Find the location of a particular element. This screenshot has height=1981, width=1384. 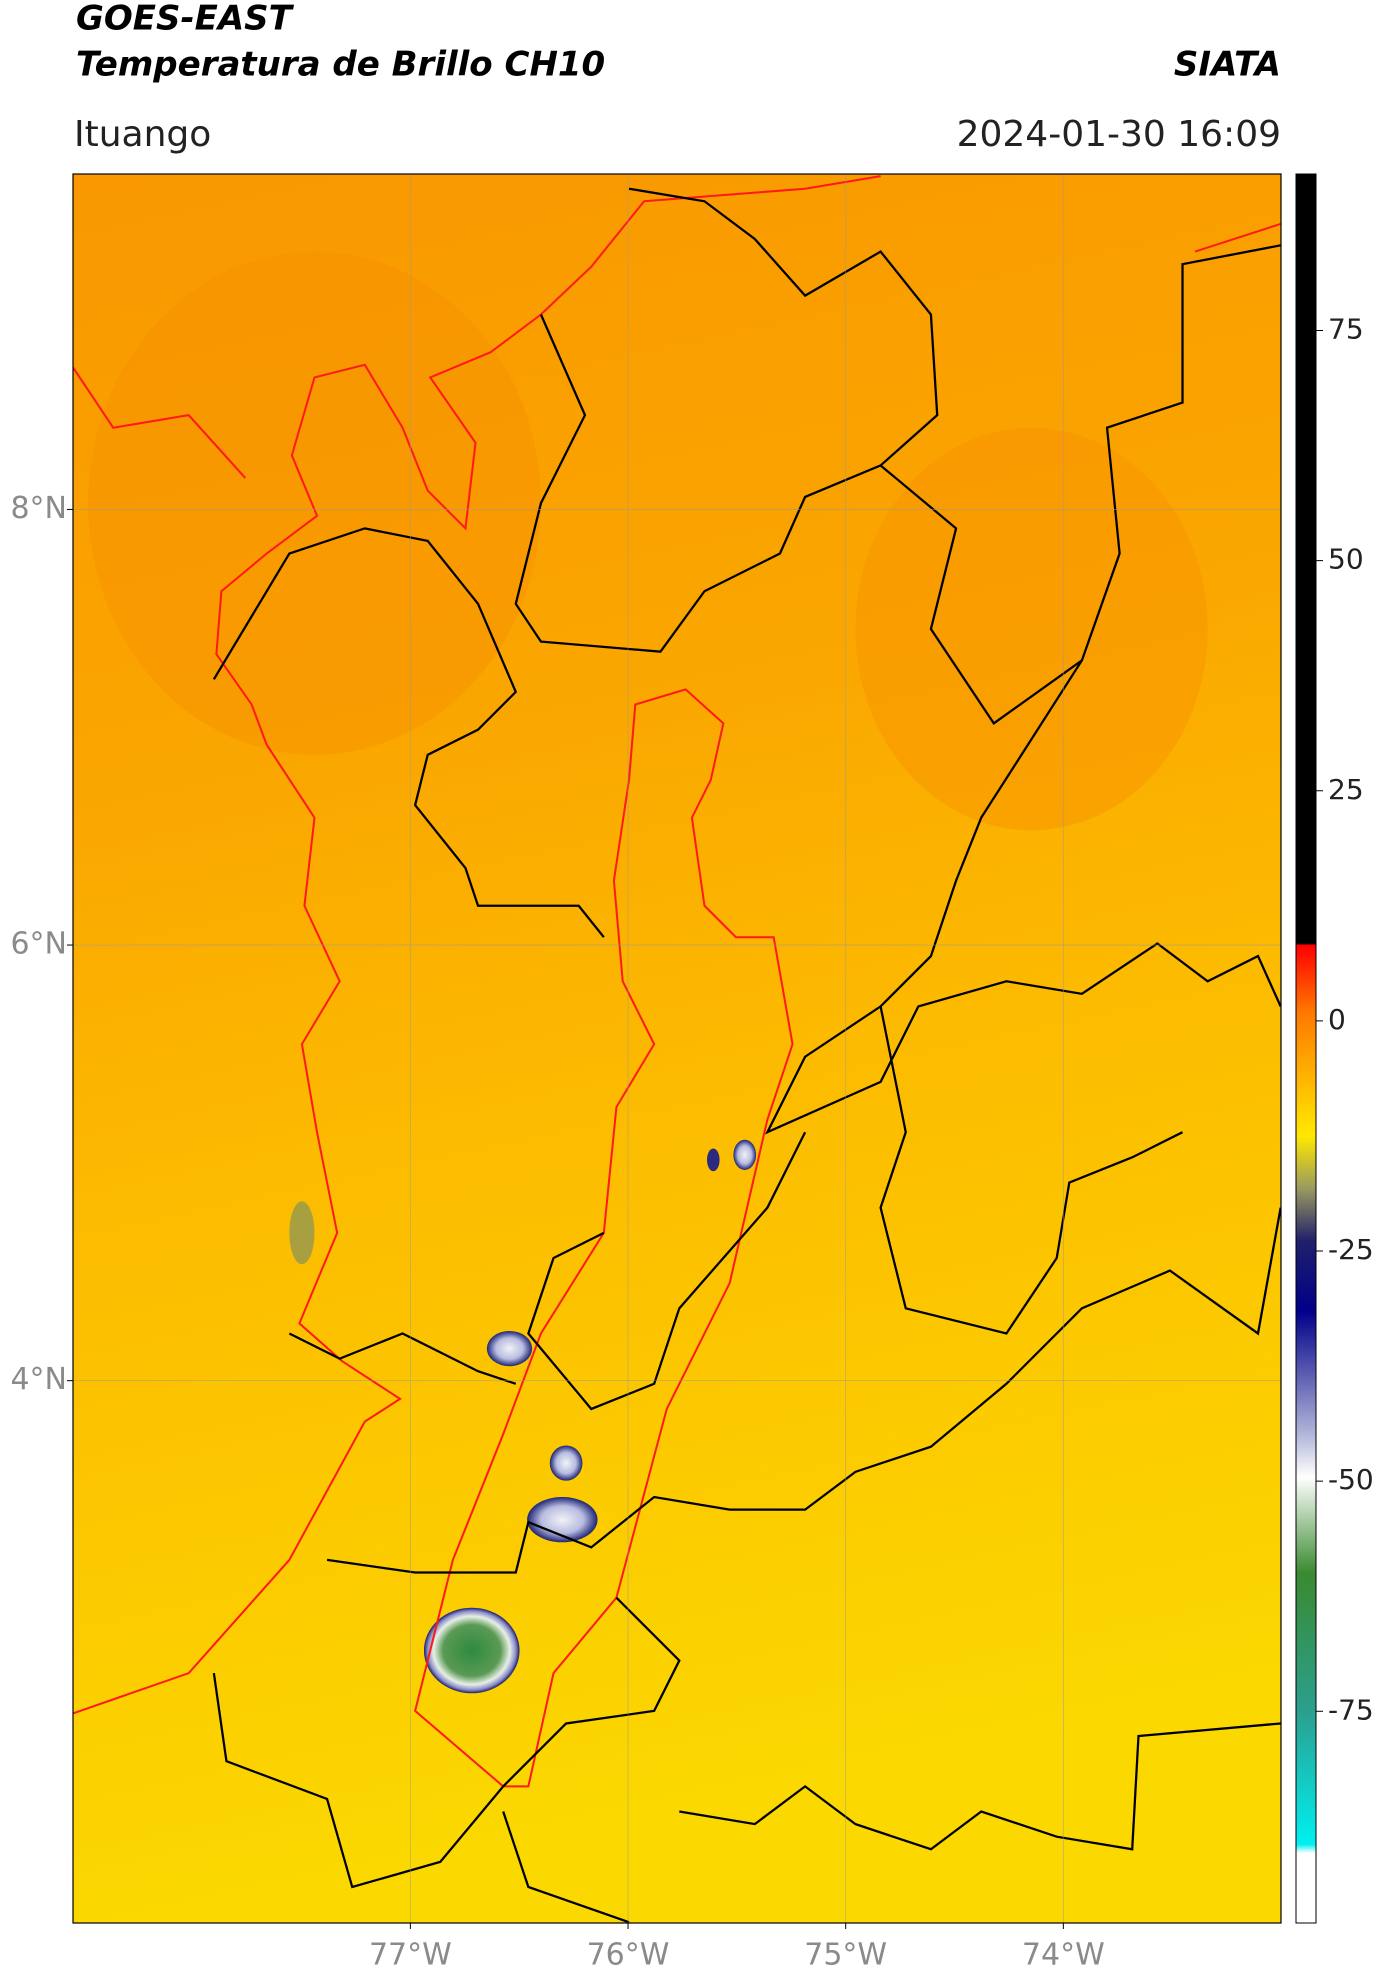

colorbar-tick-label: -50 is located at coordinates (1351, 1479).